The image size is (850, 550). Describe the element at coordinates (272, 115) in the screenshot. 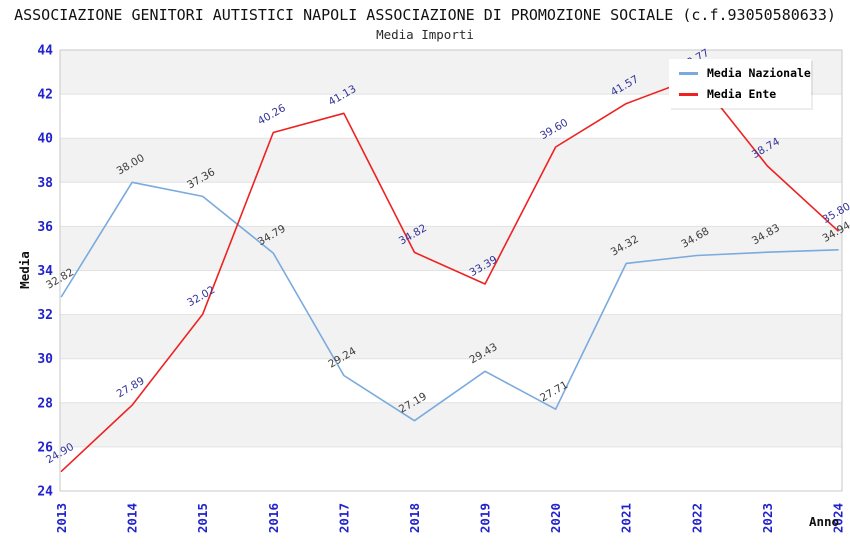

I see `data-label: 40.26` at that location.